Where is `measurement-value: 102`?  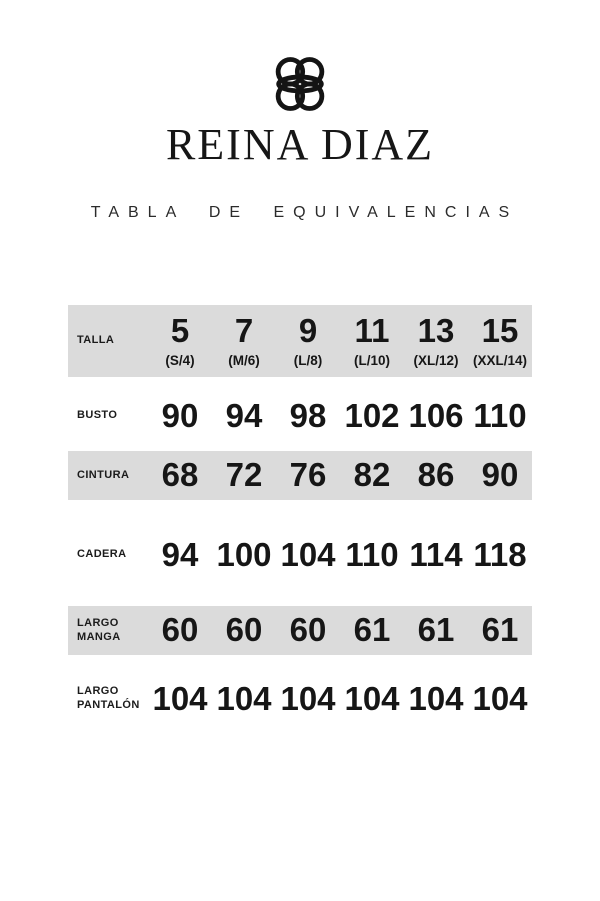
measurement-value: 102 is located at coordinates (372, 415).